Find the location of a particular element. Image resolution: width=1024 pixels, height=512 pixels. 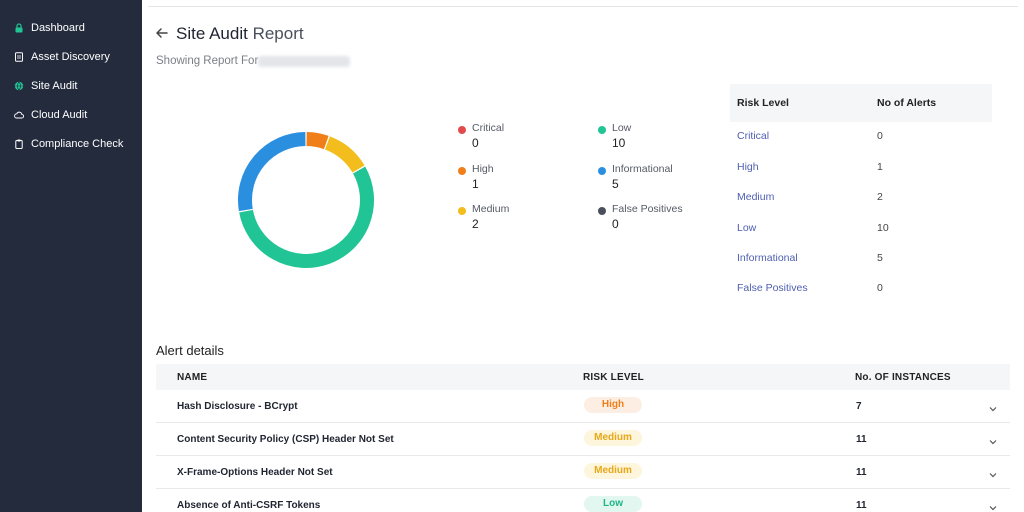

summary-row: High 1 is located at coordinates (861, 171).